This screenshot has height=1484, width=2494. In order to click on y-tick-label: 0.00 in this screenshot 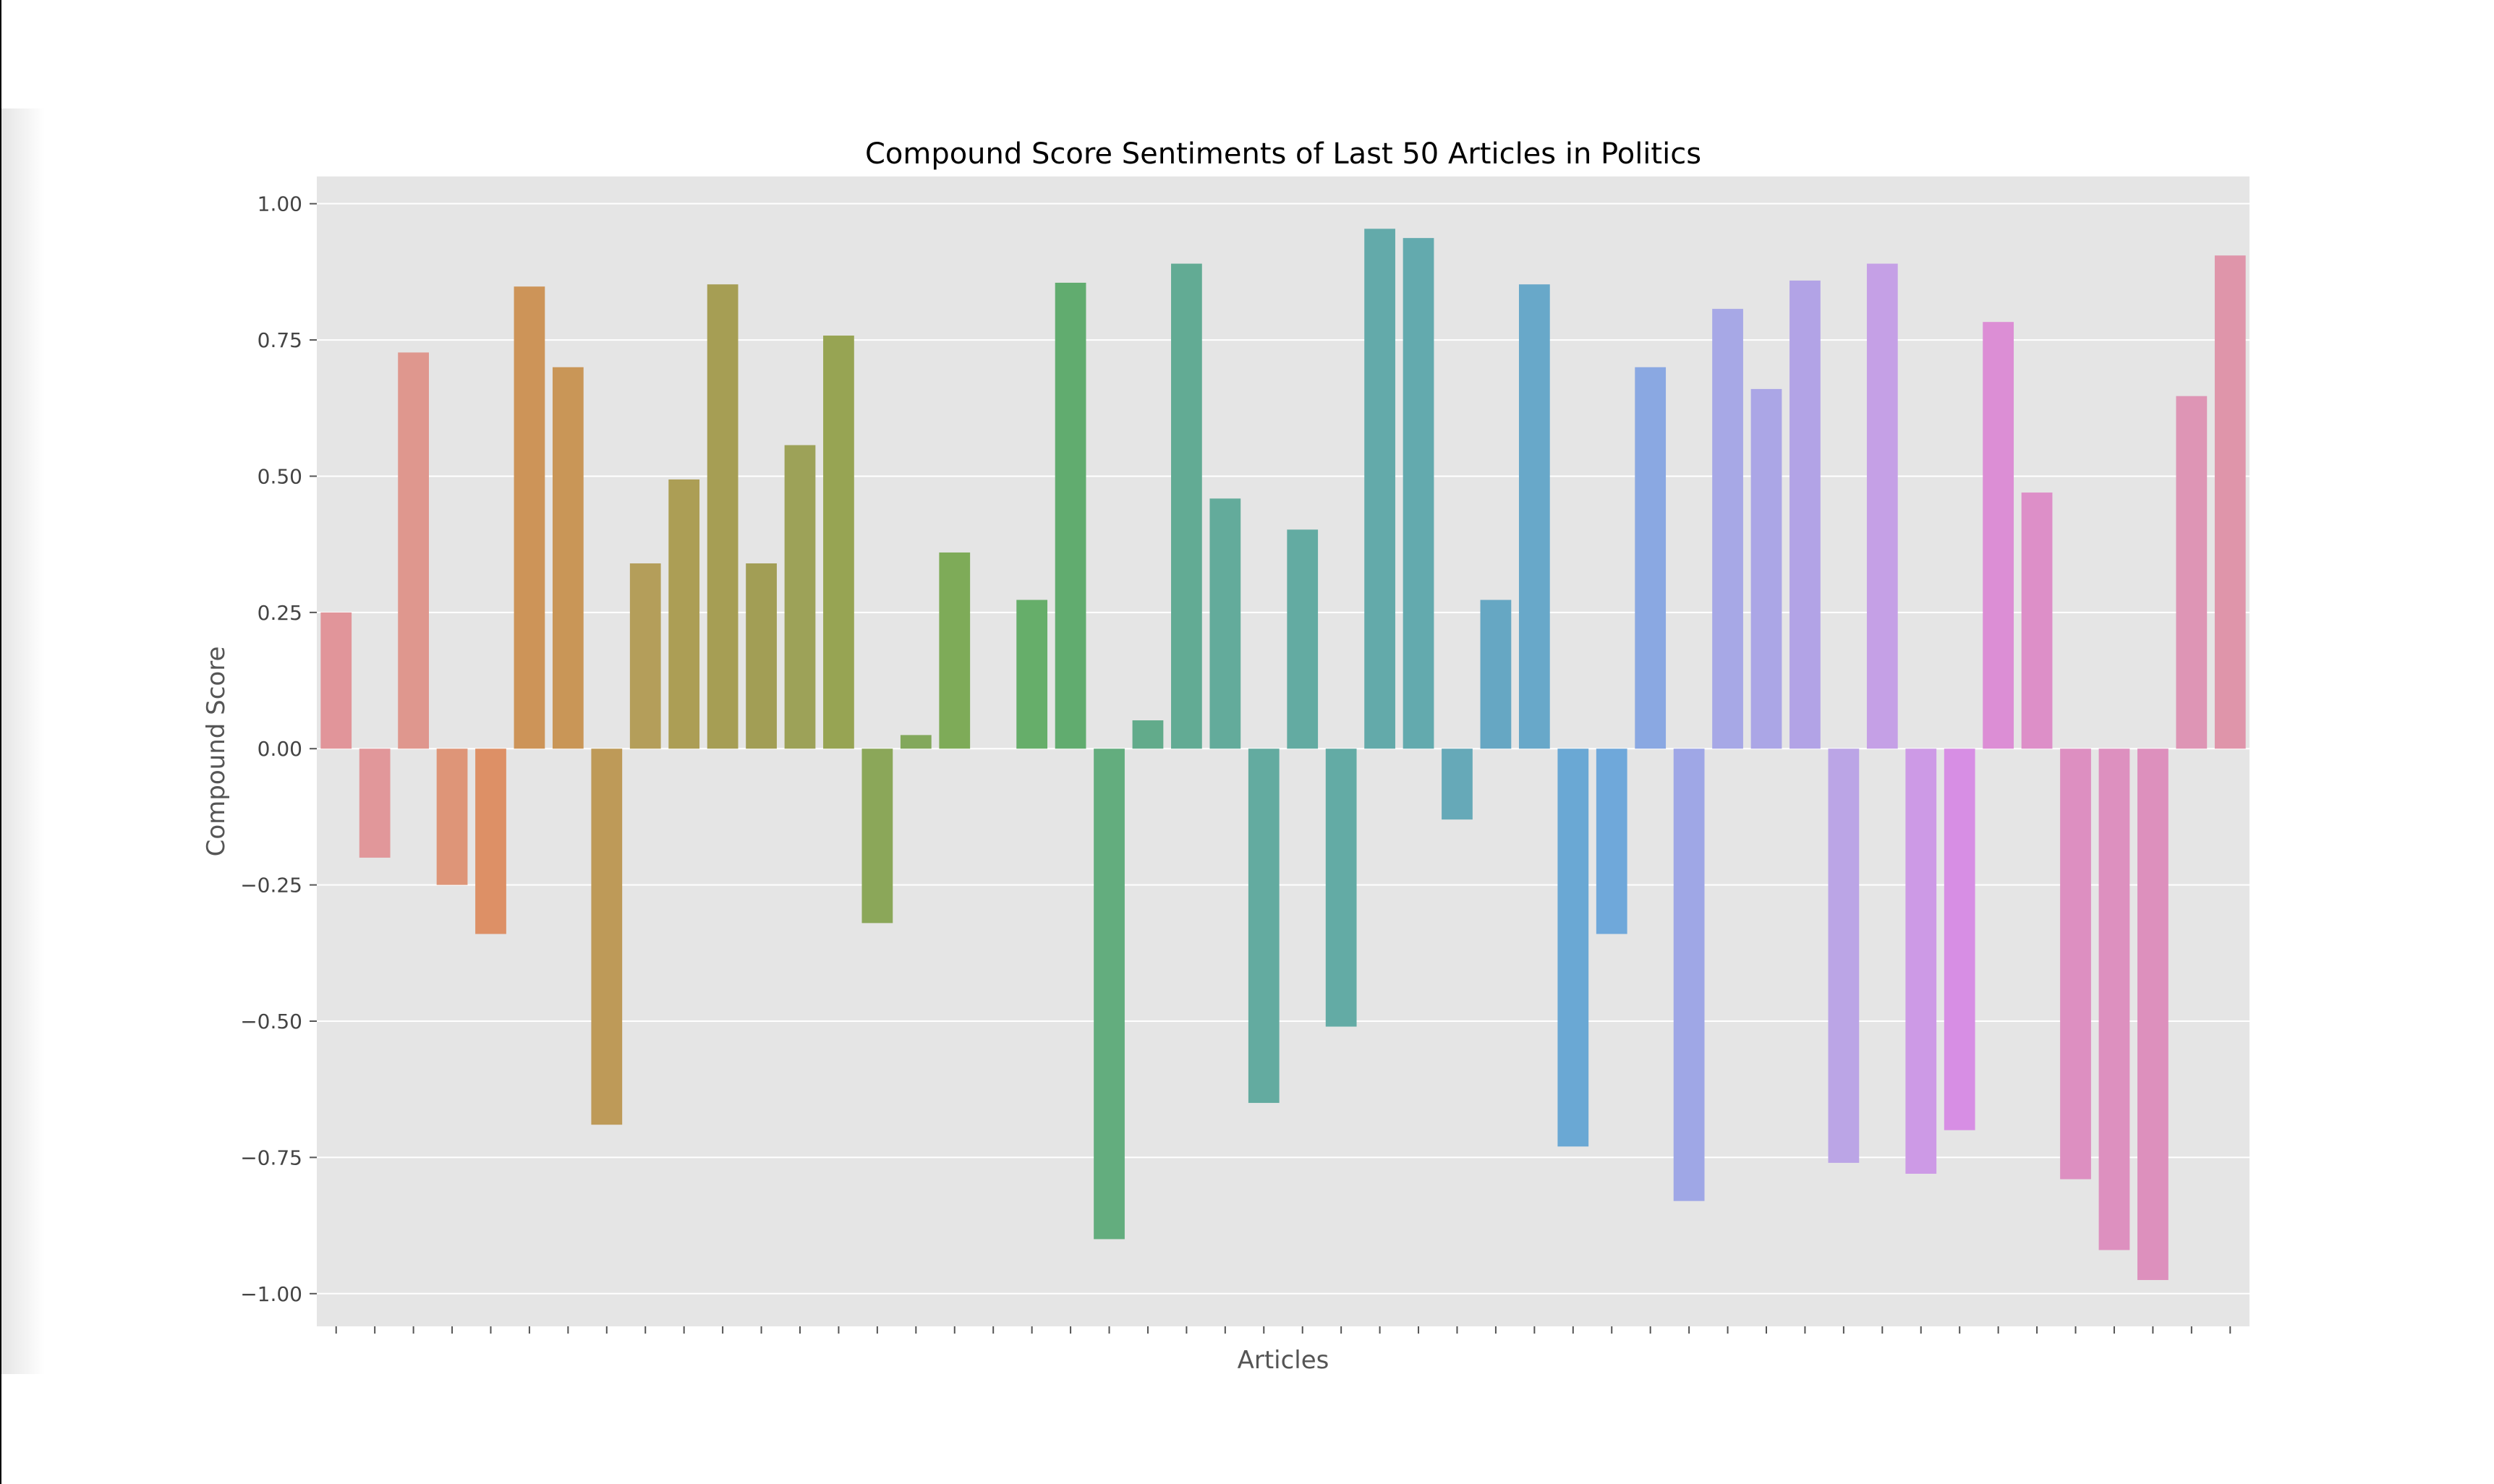, I will do `click(280, 749)`.